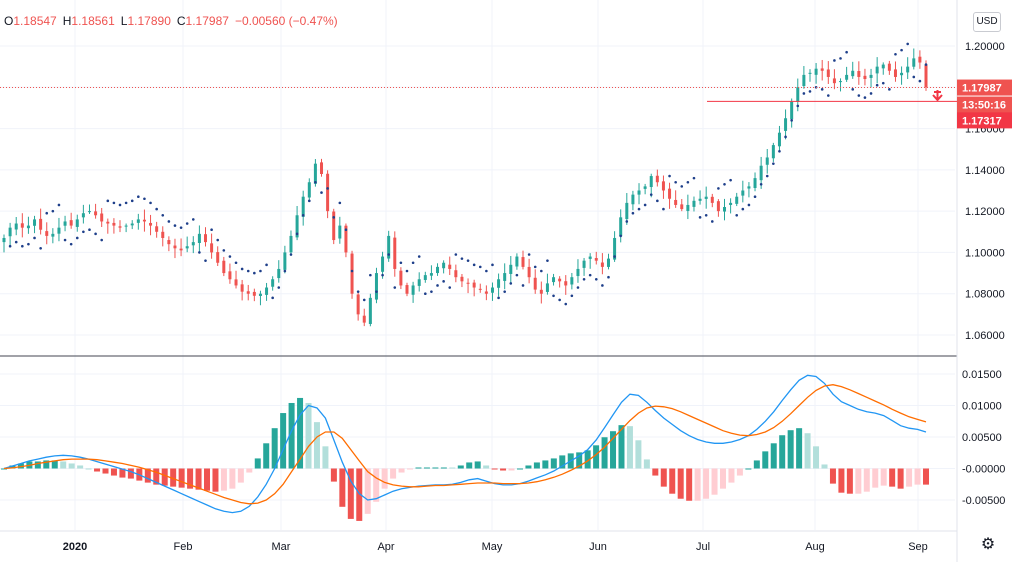 This screenshot has height=562, width=1026. I want to click on currency-button: USD, so click(987, 22).